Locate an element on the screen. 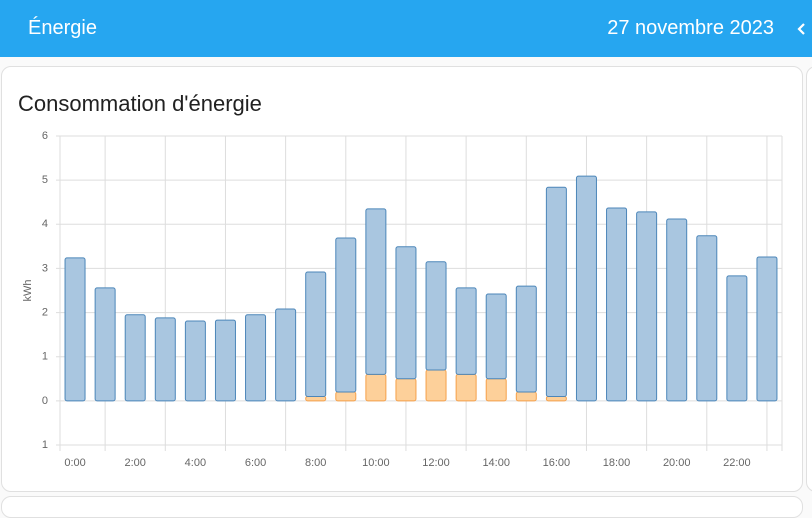  y-tick-label: 6 is located at coordinates (45, 136).